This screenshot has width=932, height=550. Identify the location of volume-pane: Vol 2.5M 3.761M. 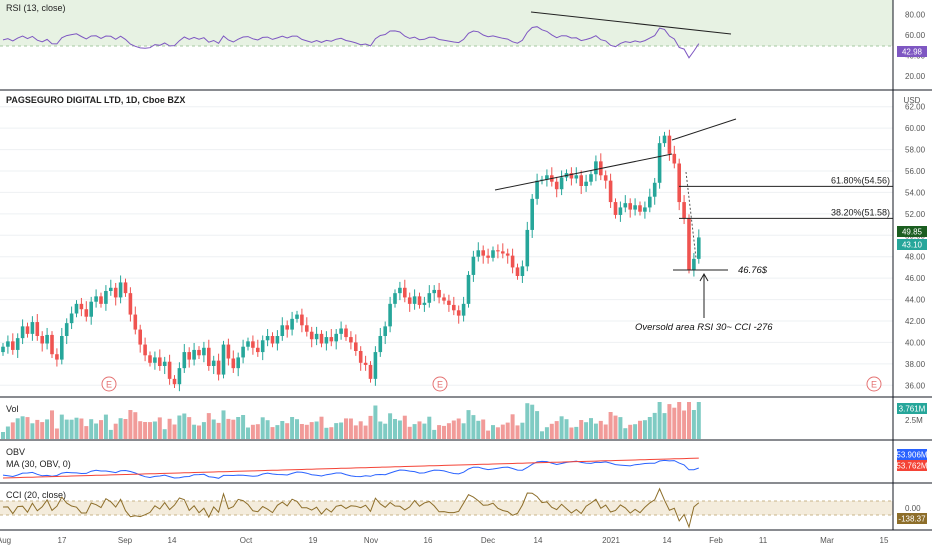
(464, 420).